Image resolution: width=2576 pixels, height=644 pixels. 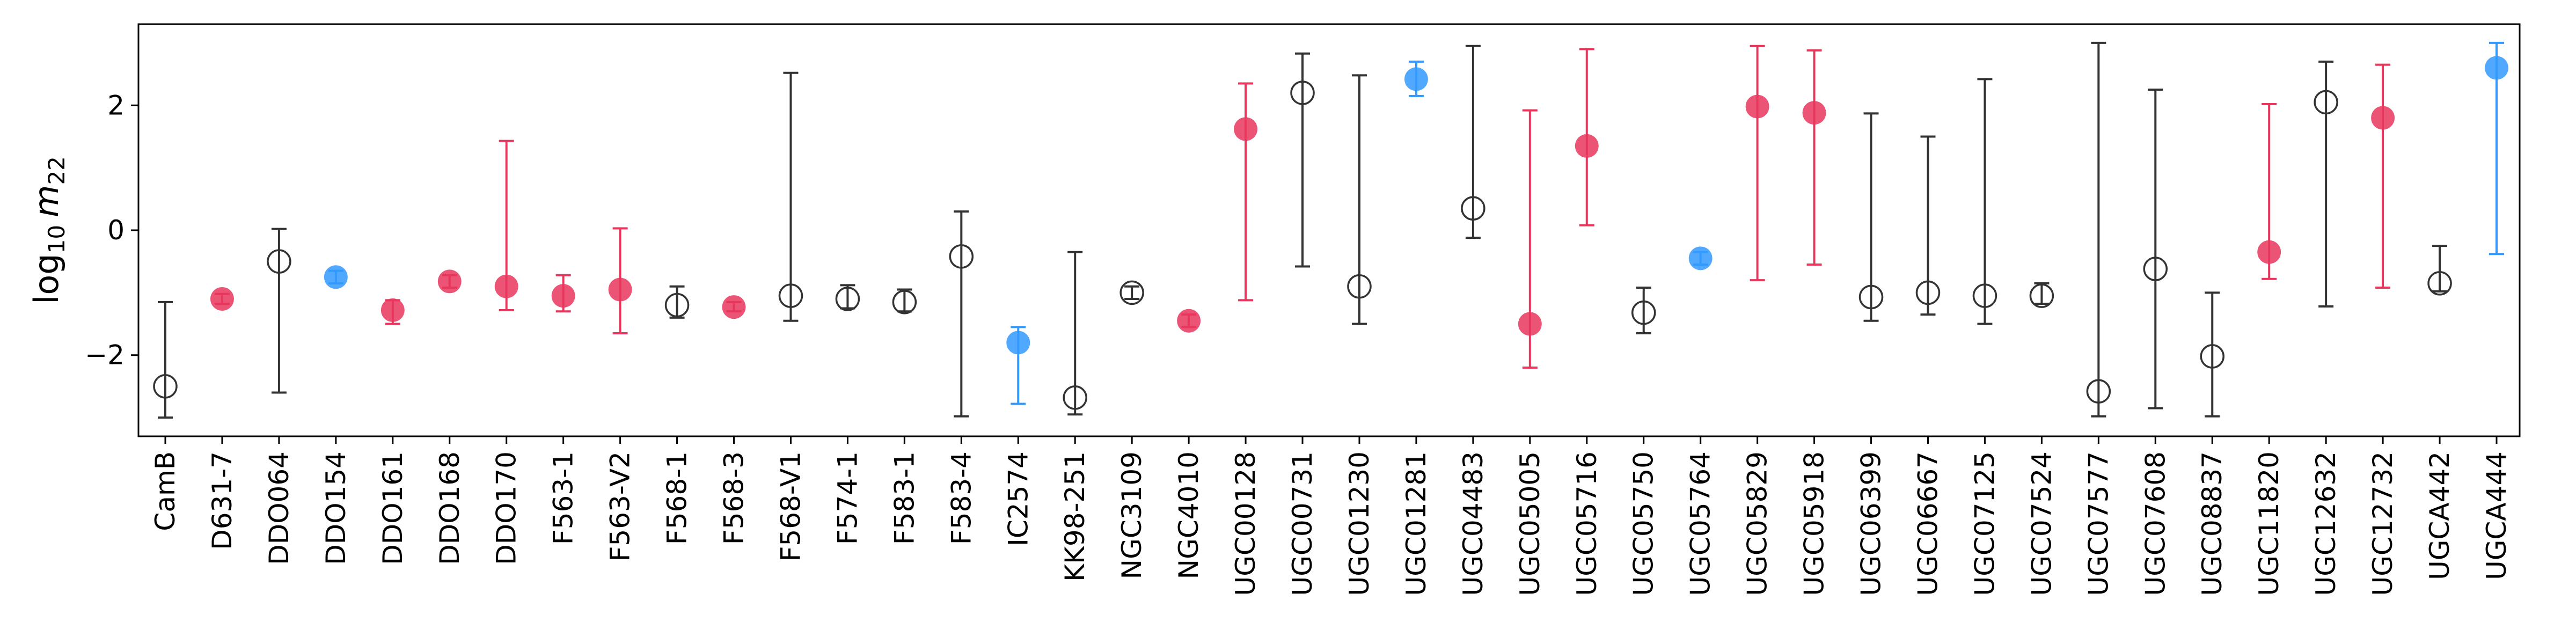 I want to click on x-tick-label-ugc07524: UGC07524, so click(x=2041, y=523).